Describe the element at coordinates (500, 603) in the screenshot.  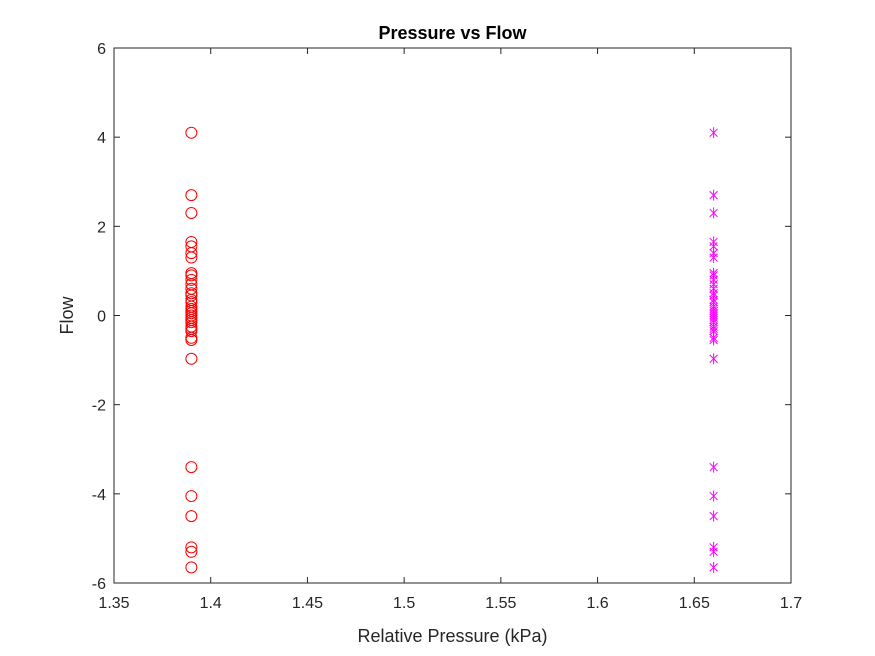
I see `x-tick-label: 1.55` at that location.